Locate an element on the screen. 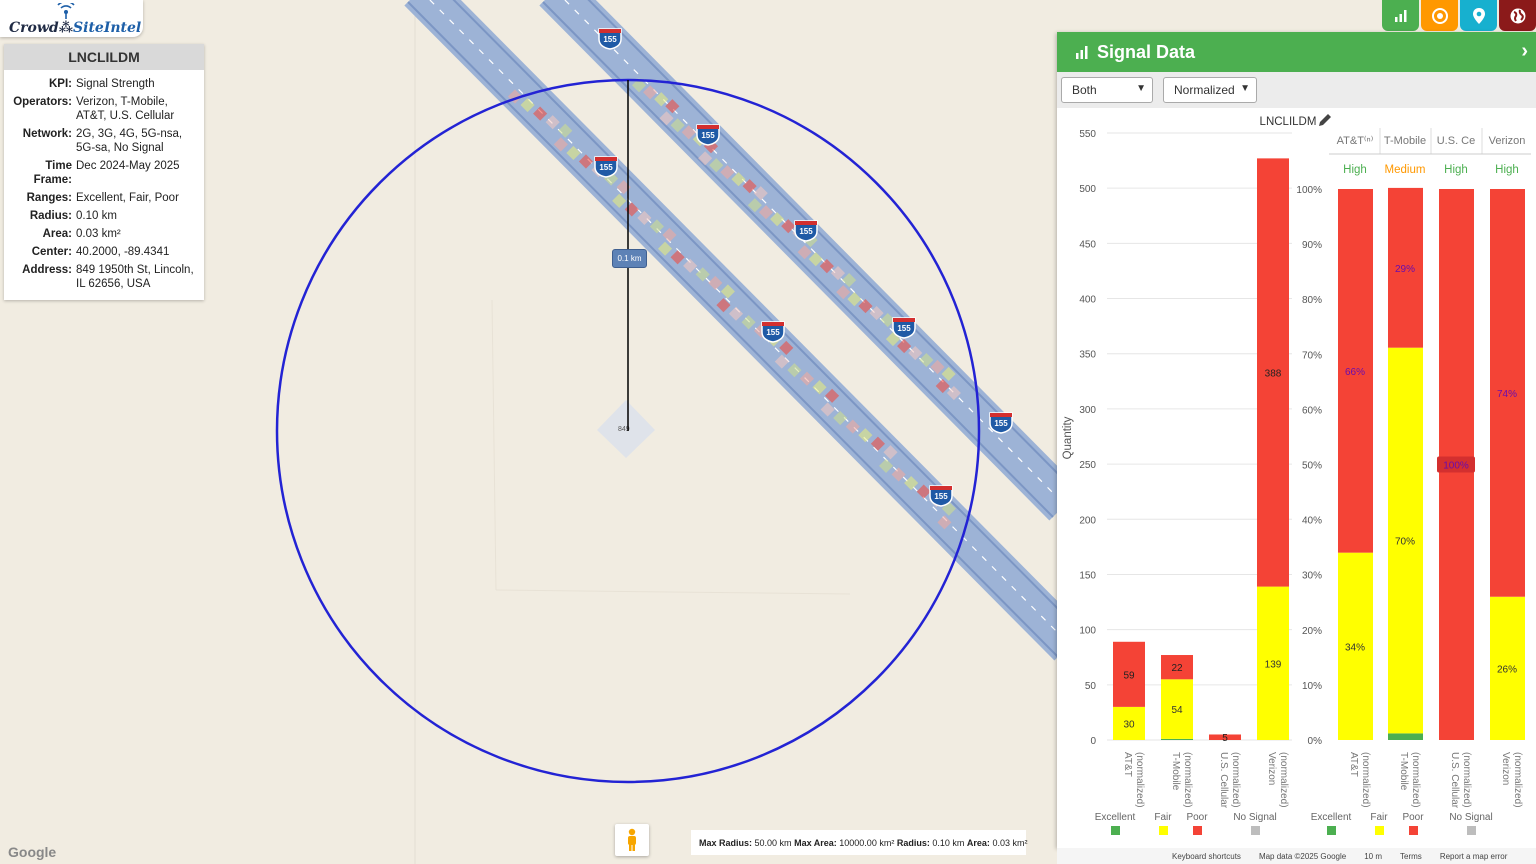 The width and height of the screenshot is (1536, 864). y-tick-label: 0% is located at coordinates (1315, 741).